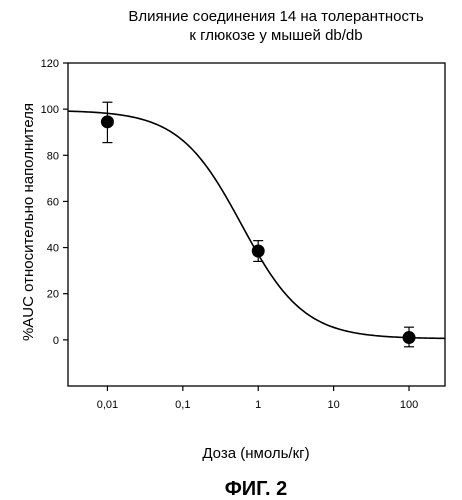 Image resolution: width=462 pixels, height=500 pixels. I want to click on y-tick-label: 120, so click(50, 64).